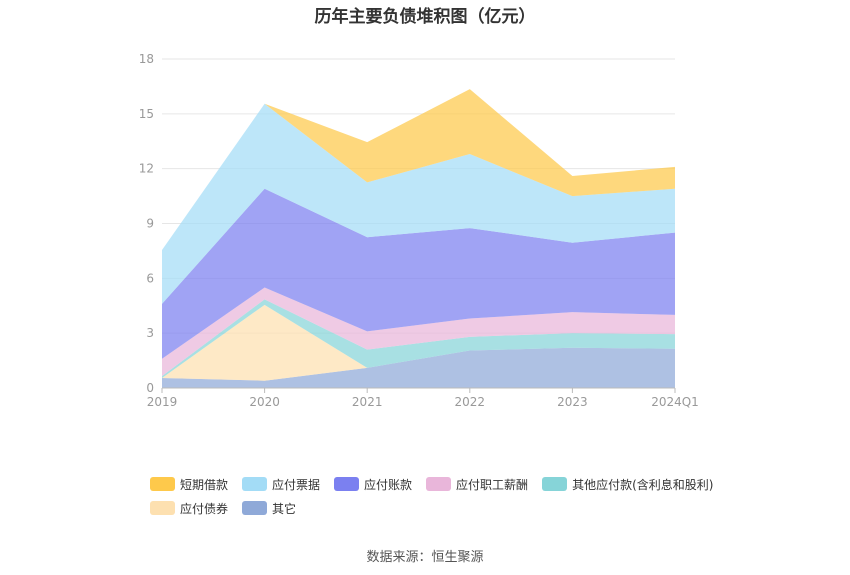 This screenshot has height=575, width=850. What do you see at coordinates (146, 59) in the screenshot?
I see `y-tick-label: 18` at bounding box center [146, 59].